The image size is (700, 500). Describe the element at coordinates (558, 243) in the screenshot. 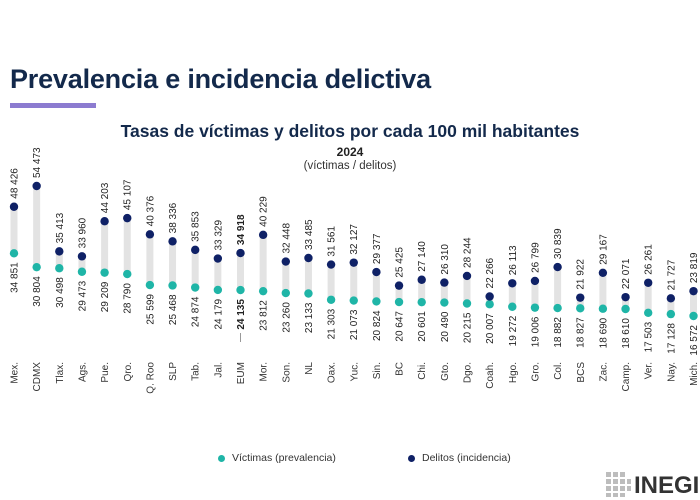

I see `delitos-label-24: 30 839` at that location.